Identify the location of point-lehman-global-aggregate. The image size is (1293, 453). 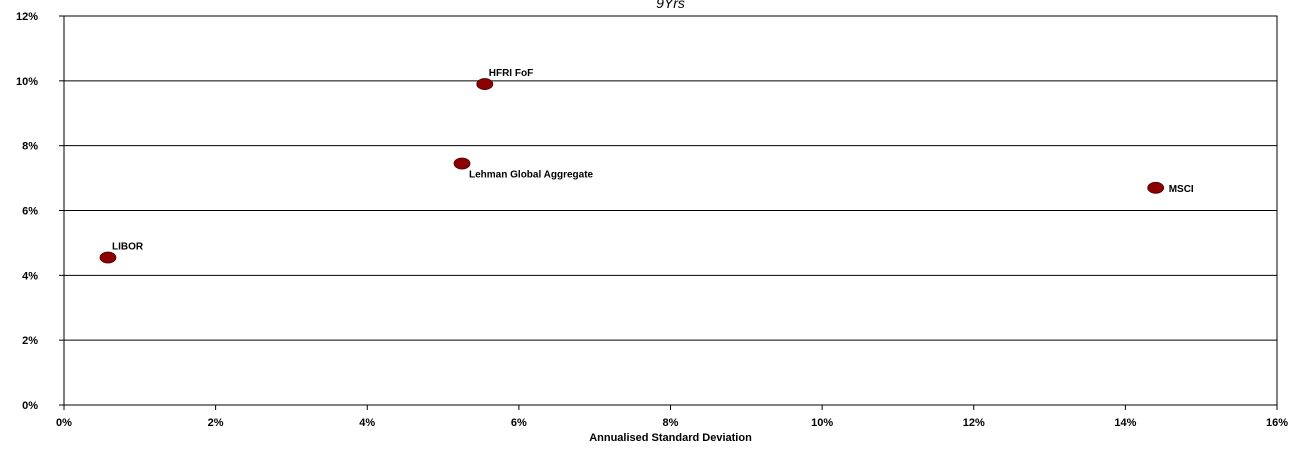
(462, 163).